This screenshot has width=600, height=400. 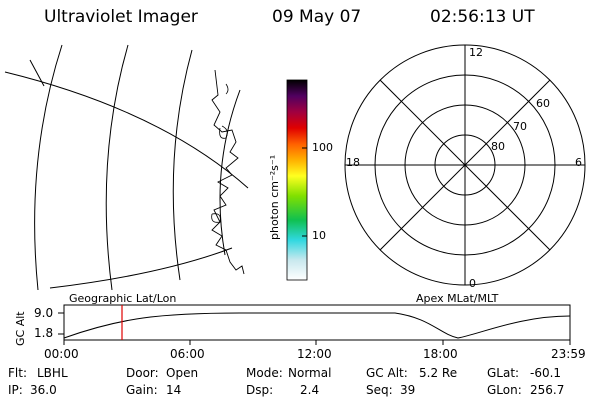 I want to click on ip-value: 36.0, so click(x=43, y=390).